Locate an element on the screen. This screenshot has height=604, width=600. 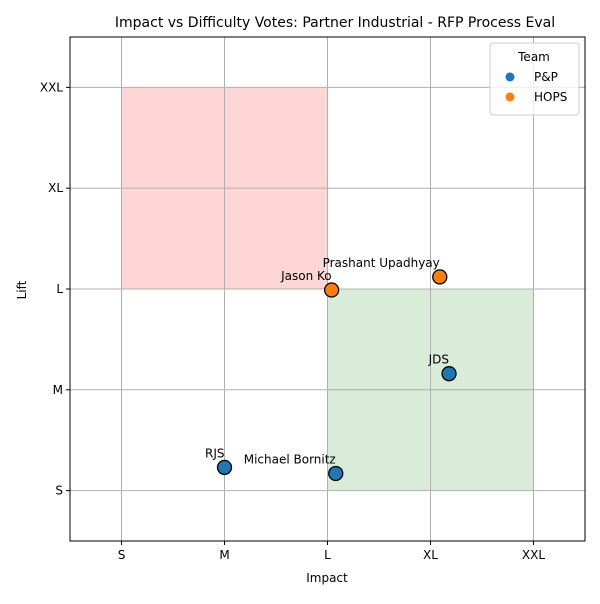
point-label: JDS is located at coordinates (438, 360).